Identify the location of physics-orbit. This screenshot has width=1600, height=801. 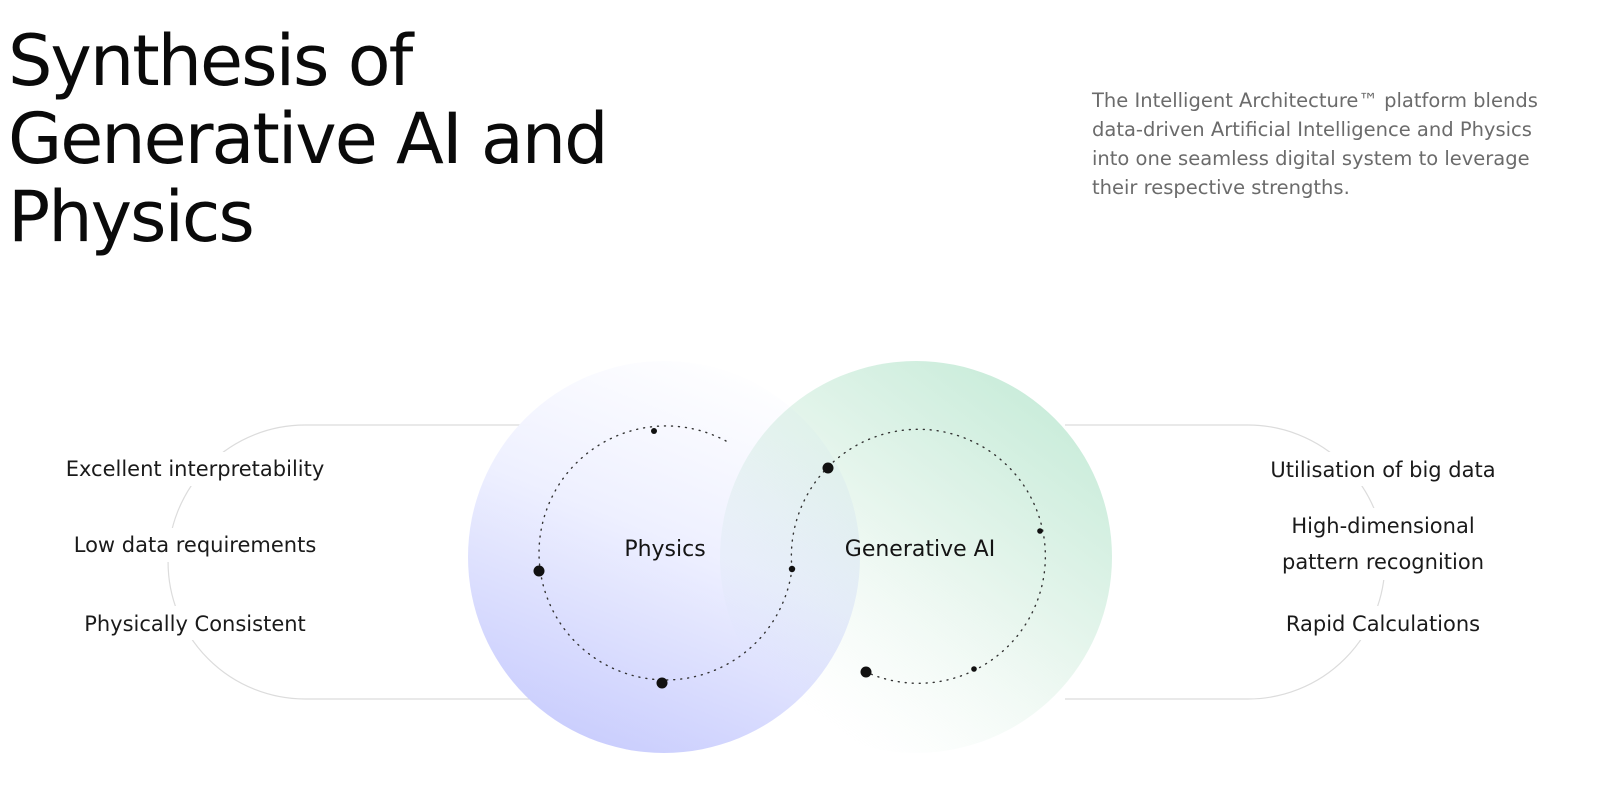
(665, 553).